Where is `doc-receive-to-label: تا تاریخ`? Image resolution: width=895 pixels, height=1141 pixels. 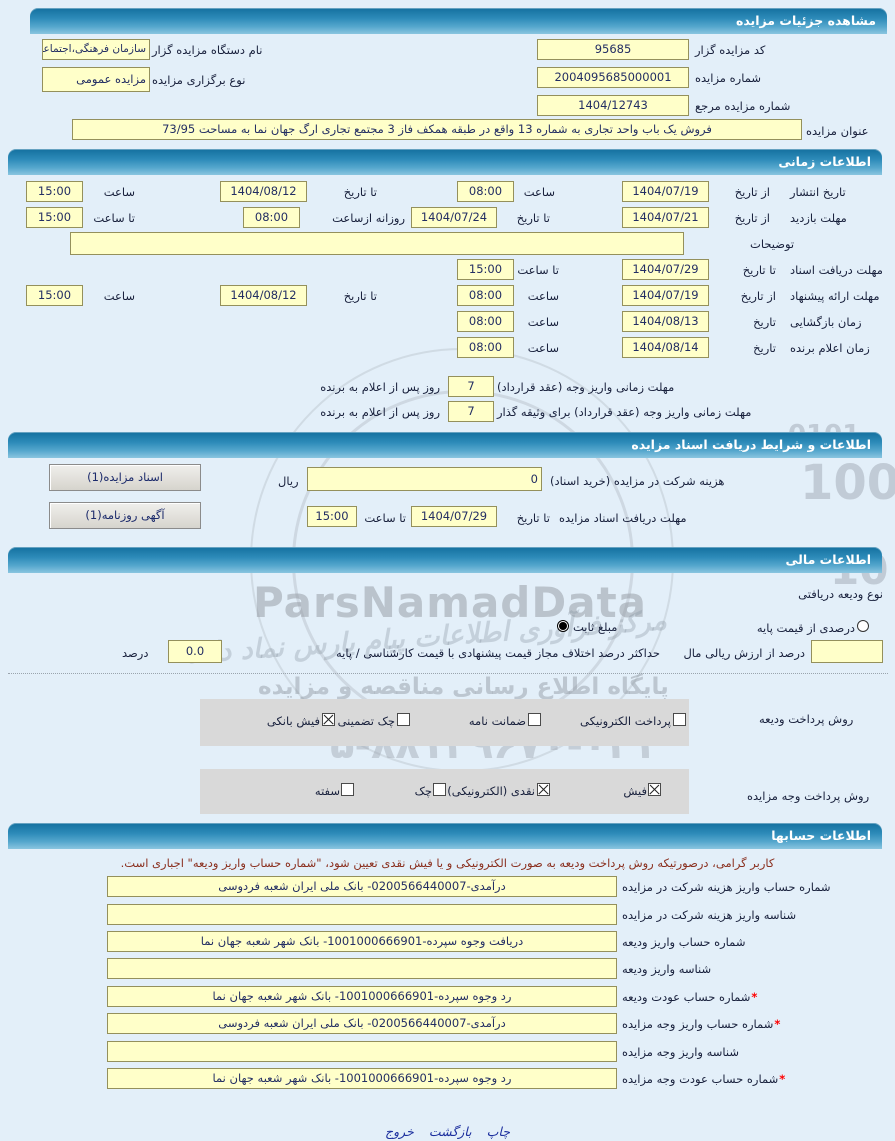 doc-receive-to-label: تا تاریخ is located at coordinates (759, 270).